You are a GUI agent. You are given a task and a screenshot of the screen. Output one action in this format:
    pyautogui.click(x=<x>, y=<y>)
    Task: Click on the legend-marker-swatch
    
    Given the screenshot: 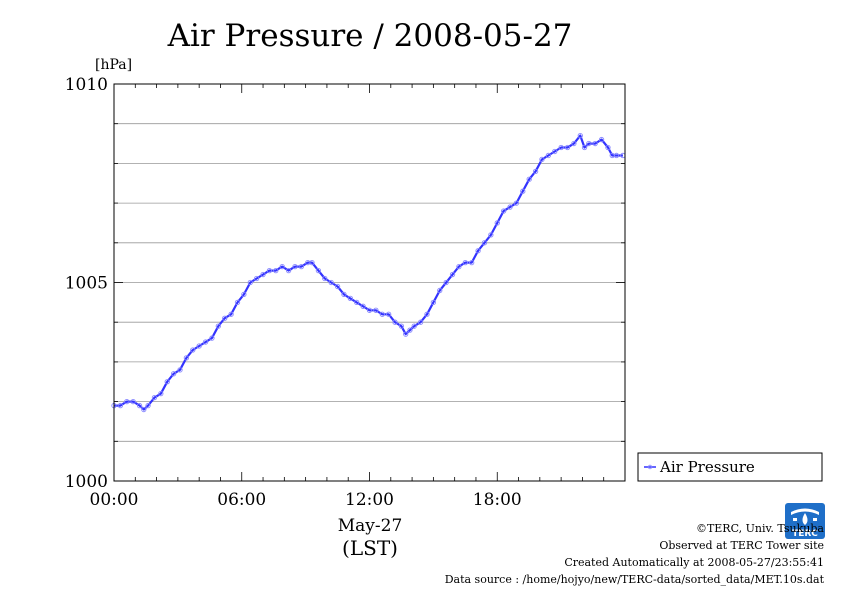 What is the action you would take?
    pyautogui.click(x=650, y=467)
    